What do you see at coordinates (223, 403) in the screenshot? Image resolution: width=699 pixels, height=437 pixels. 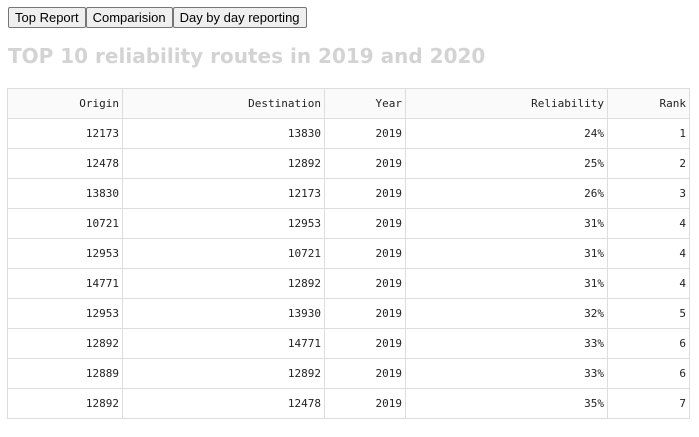 I see `cell-destination: 12478` at bounding box center [223, 403].